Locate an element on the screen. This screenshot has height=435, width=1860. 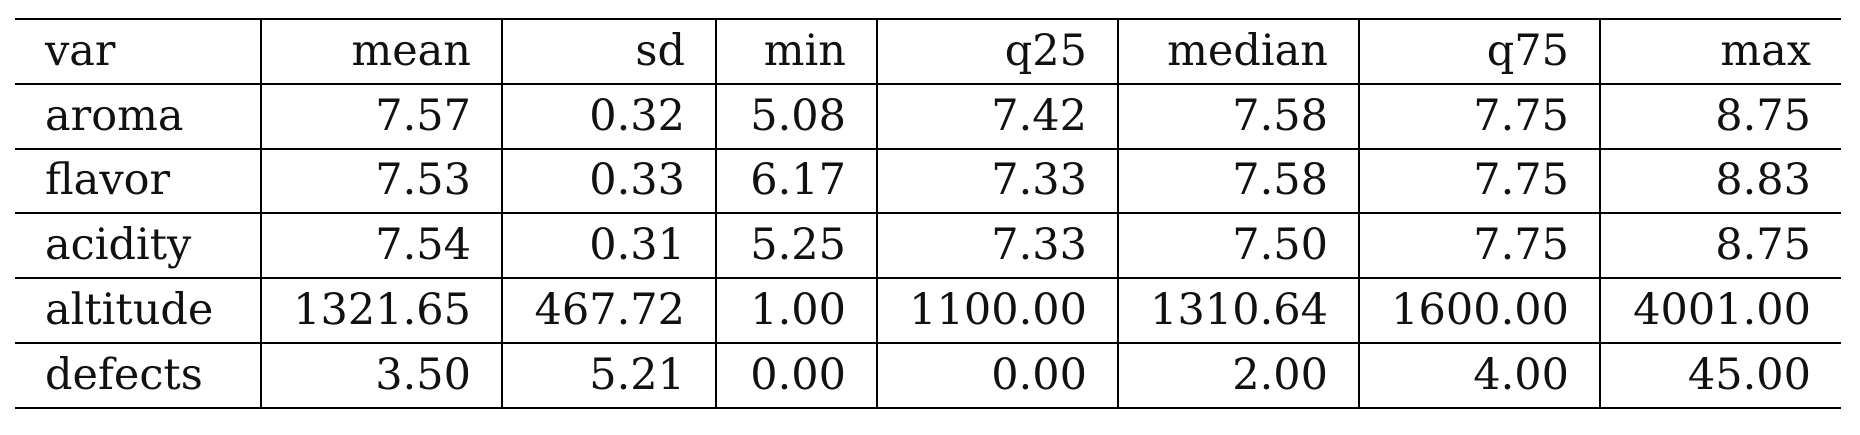
cell-min: 1.00 is located at coordinates (797, 311).